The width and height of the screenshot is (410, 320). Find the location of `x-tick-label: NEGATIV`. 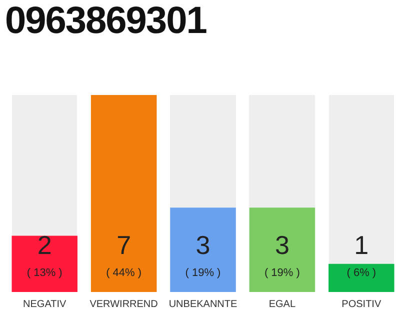

x-tick-label: NEGATIV is located at coordinates (45, 304).